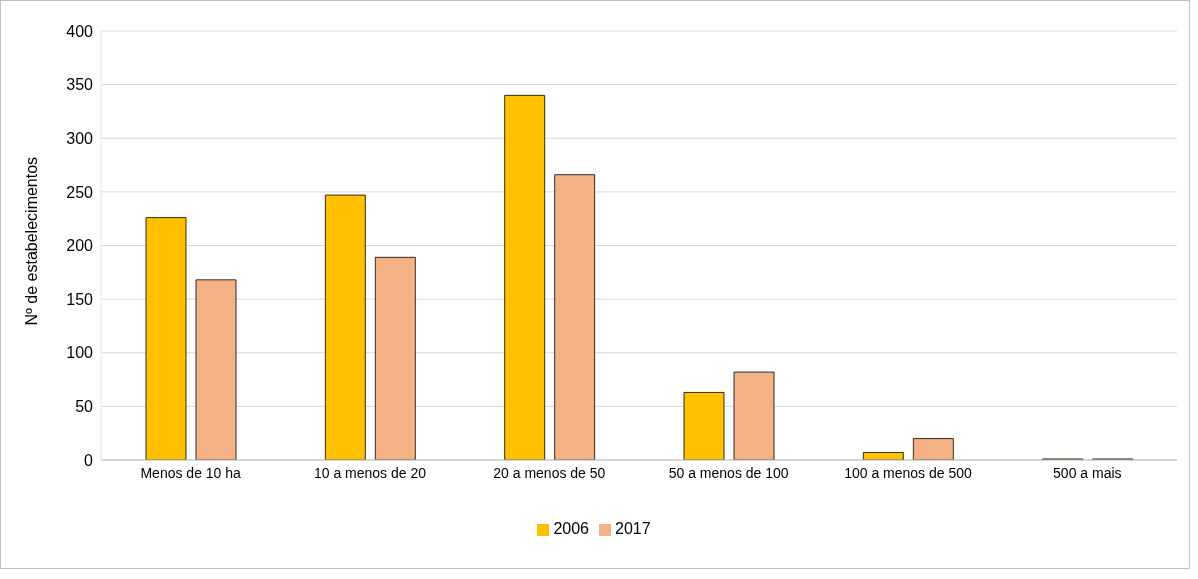  I want to click on legend-label: 2006, so click(571, 528).